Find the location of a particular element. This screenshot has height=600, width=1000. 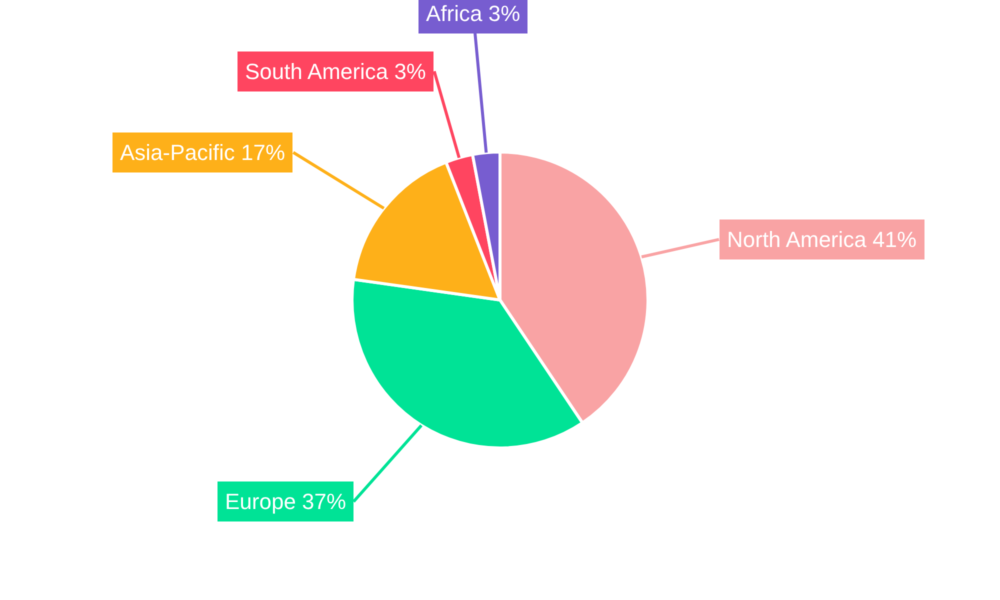

slice-label: Africa 3% is located at coordinates (473, 13).